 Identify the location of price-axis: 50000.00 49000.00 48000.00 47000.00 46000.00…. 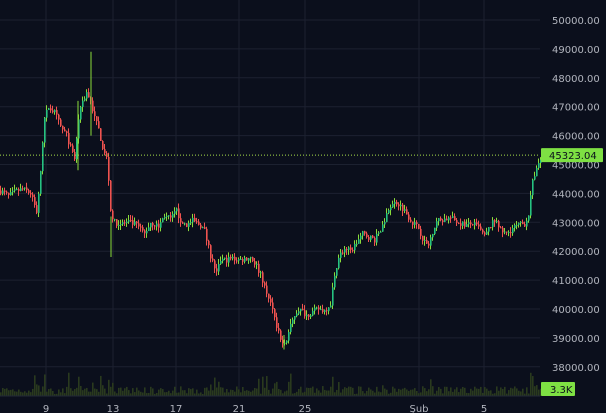
(576, 195).